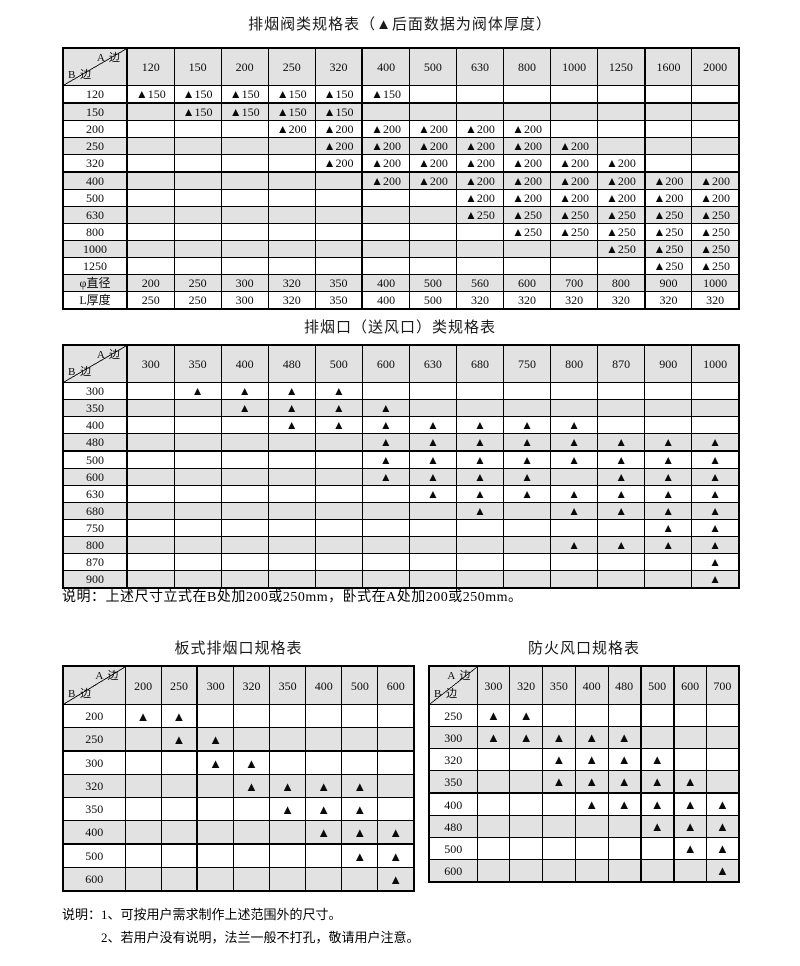 The height and width of the screenshot is (966, 800). I want to click on table-row: 400 ▲ ▲ ▲ ▲ ▲, so click(584, 804).